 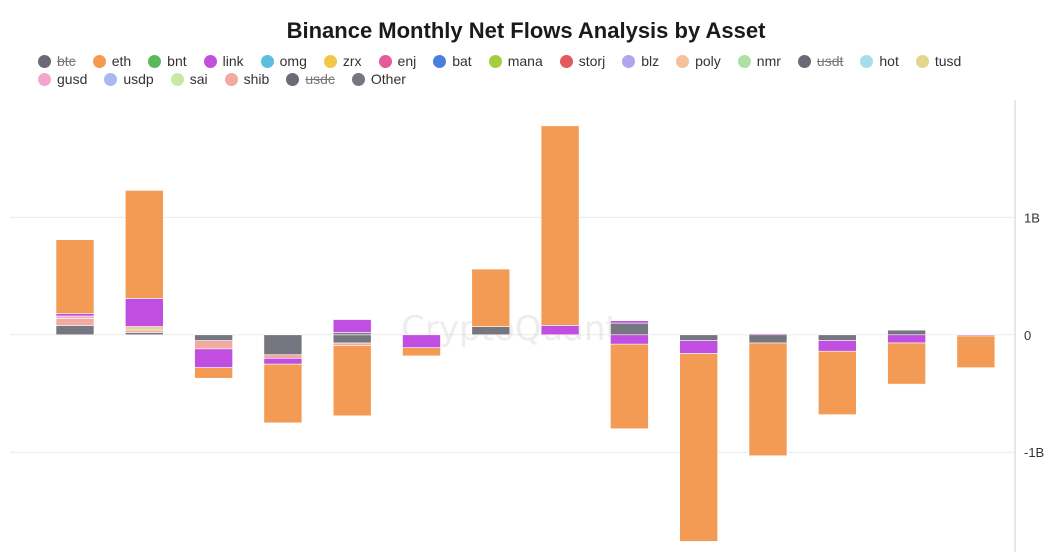 I want to click on legend-item-enj: enj, so click(x=397, y=61).